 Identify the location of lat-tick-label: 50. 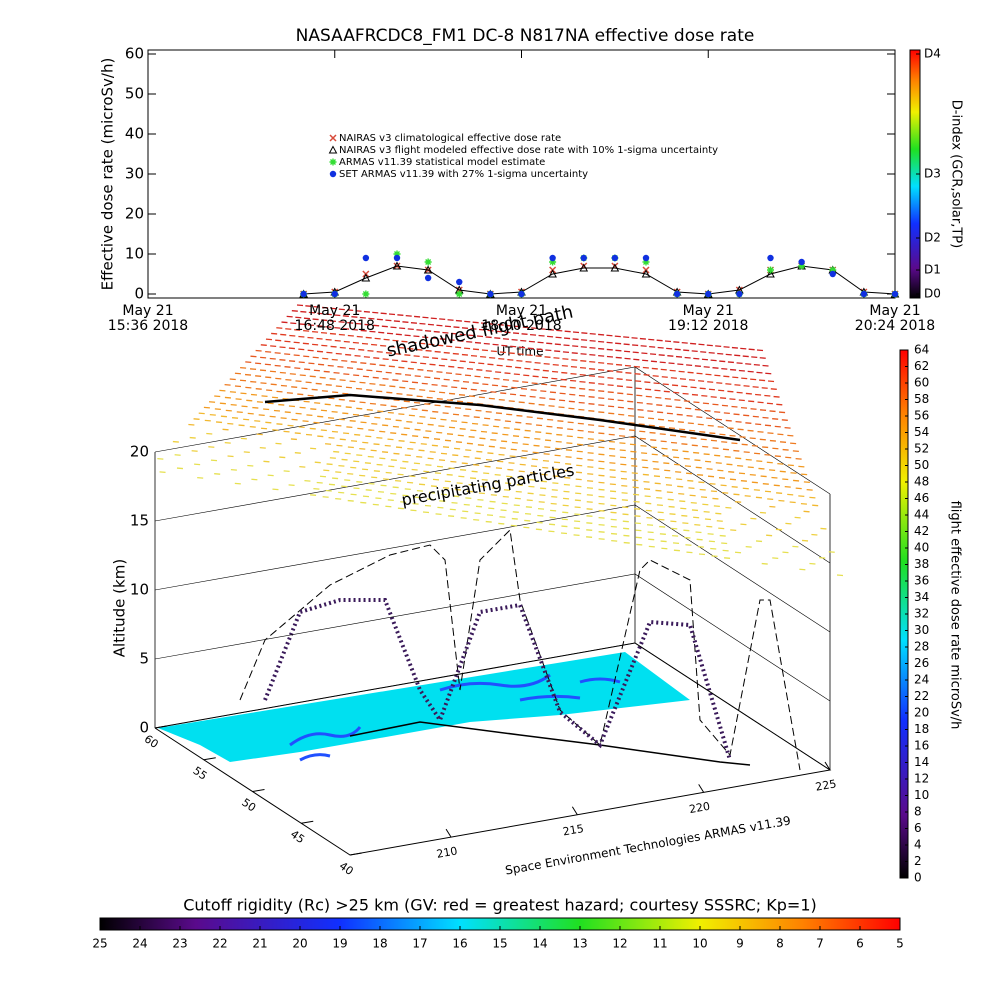
(248, 805).